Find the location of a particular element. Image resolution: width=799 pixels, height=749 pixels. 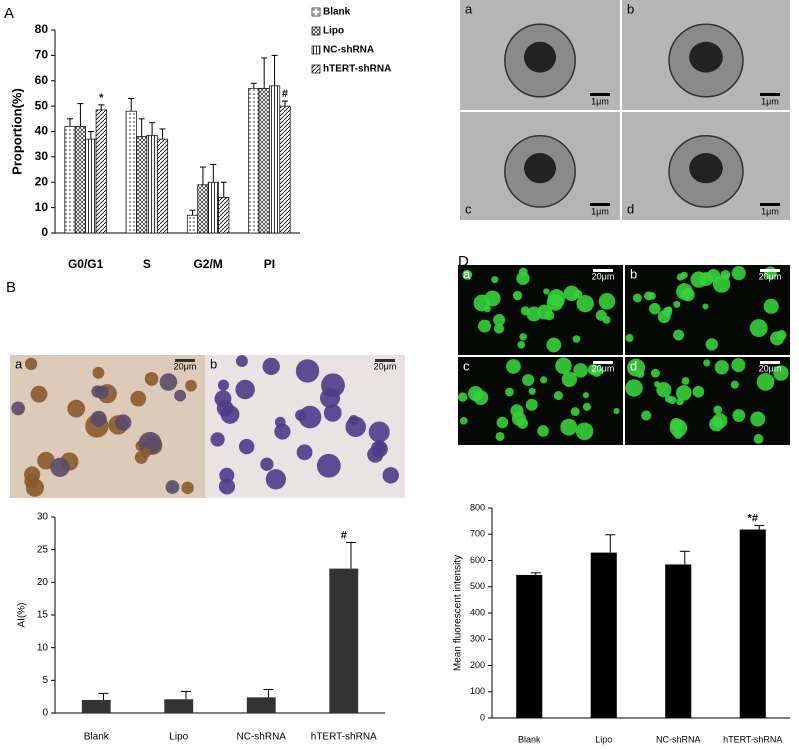

x-tick-label: Blank is located at coordinates (97, 737).